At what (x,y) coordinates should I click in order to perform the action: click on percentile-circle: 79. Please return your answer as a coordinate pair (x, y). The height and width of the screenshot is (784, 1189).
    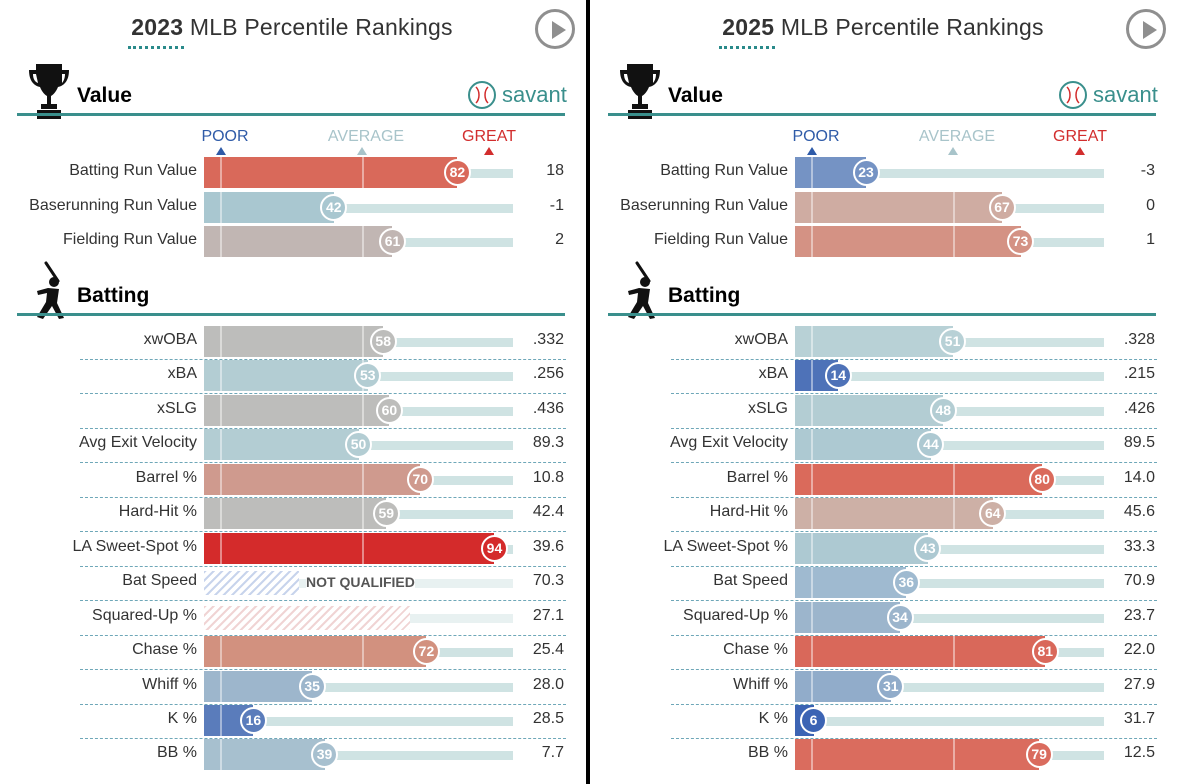
    Looking at the image, I should click on (1039, 755).